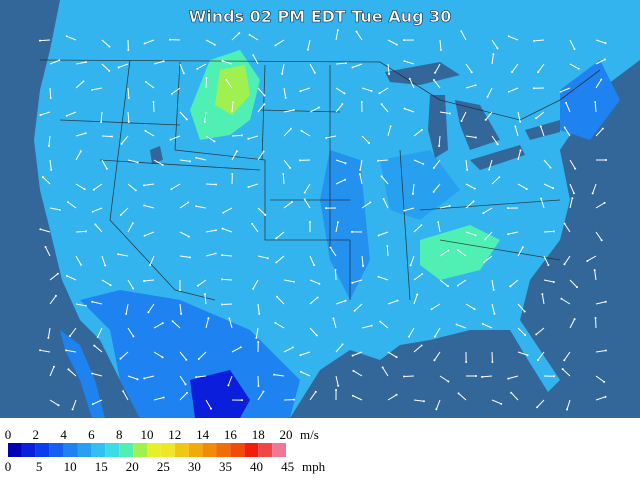  I want to click on ms-tick-label: 10, so click(147, 434).